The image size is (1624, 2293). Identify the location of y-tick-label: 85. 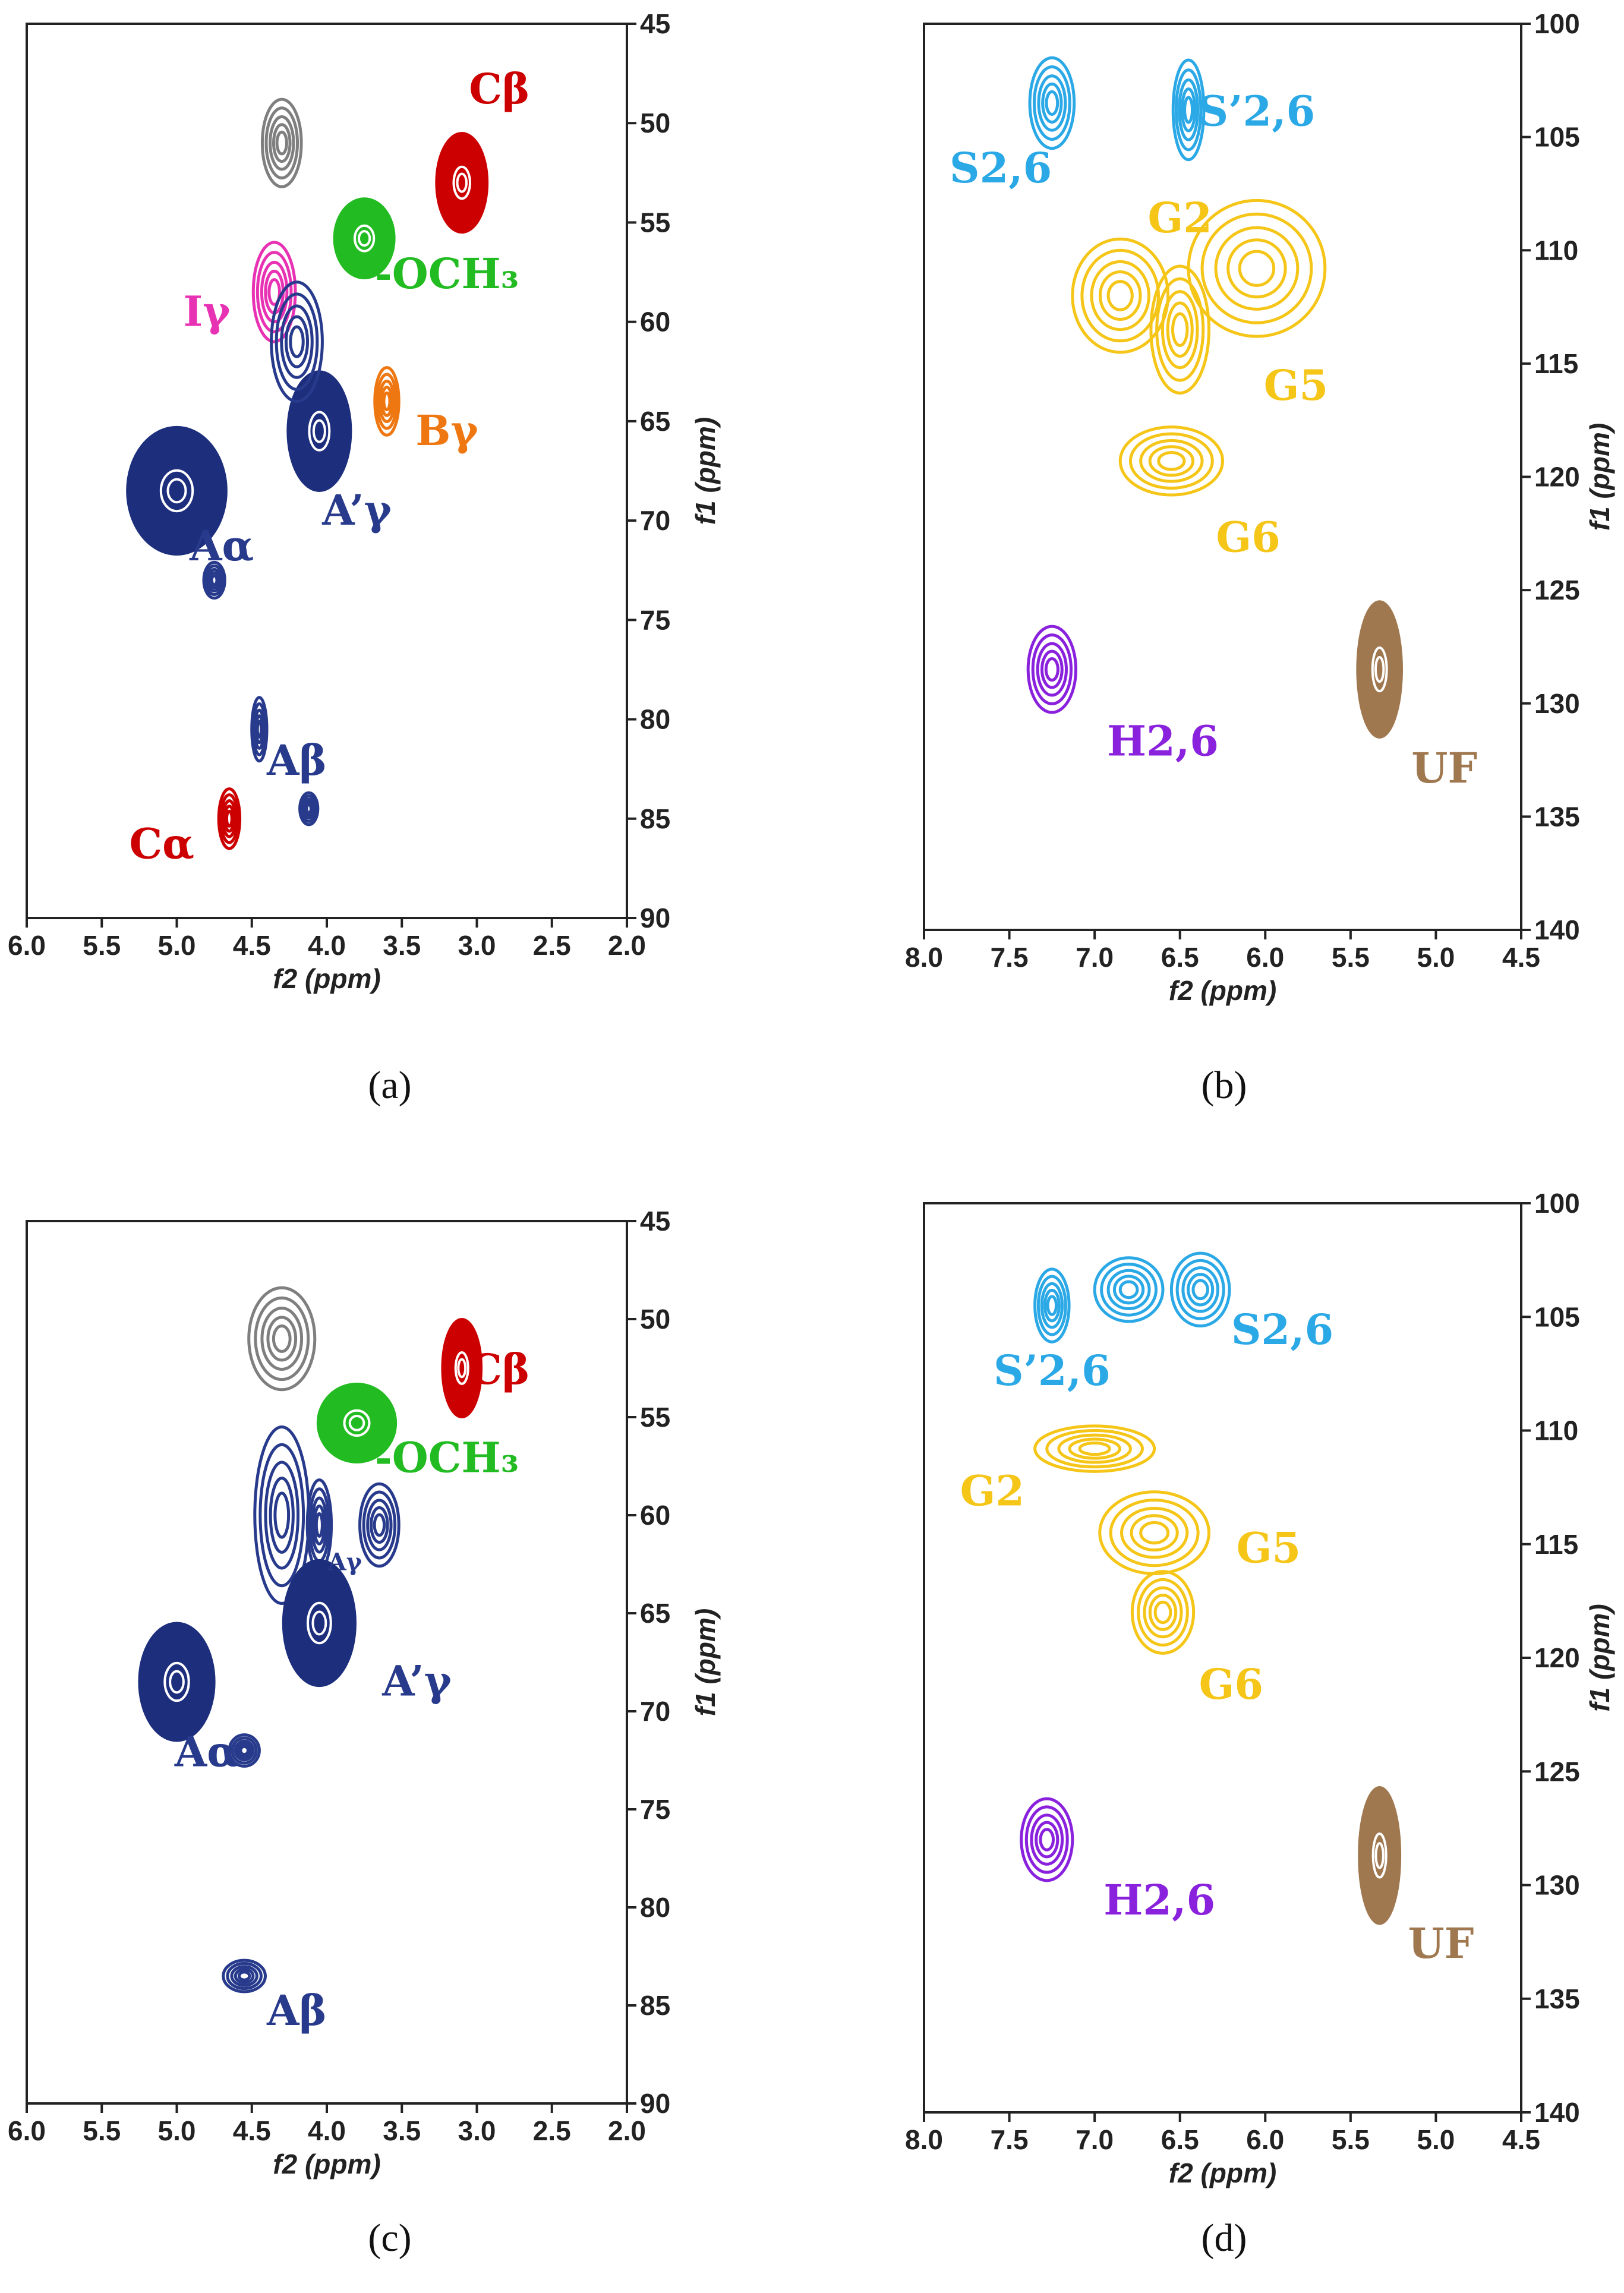
(655, 2005).